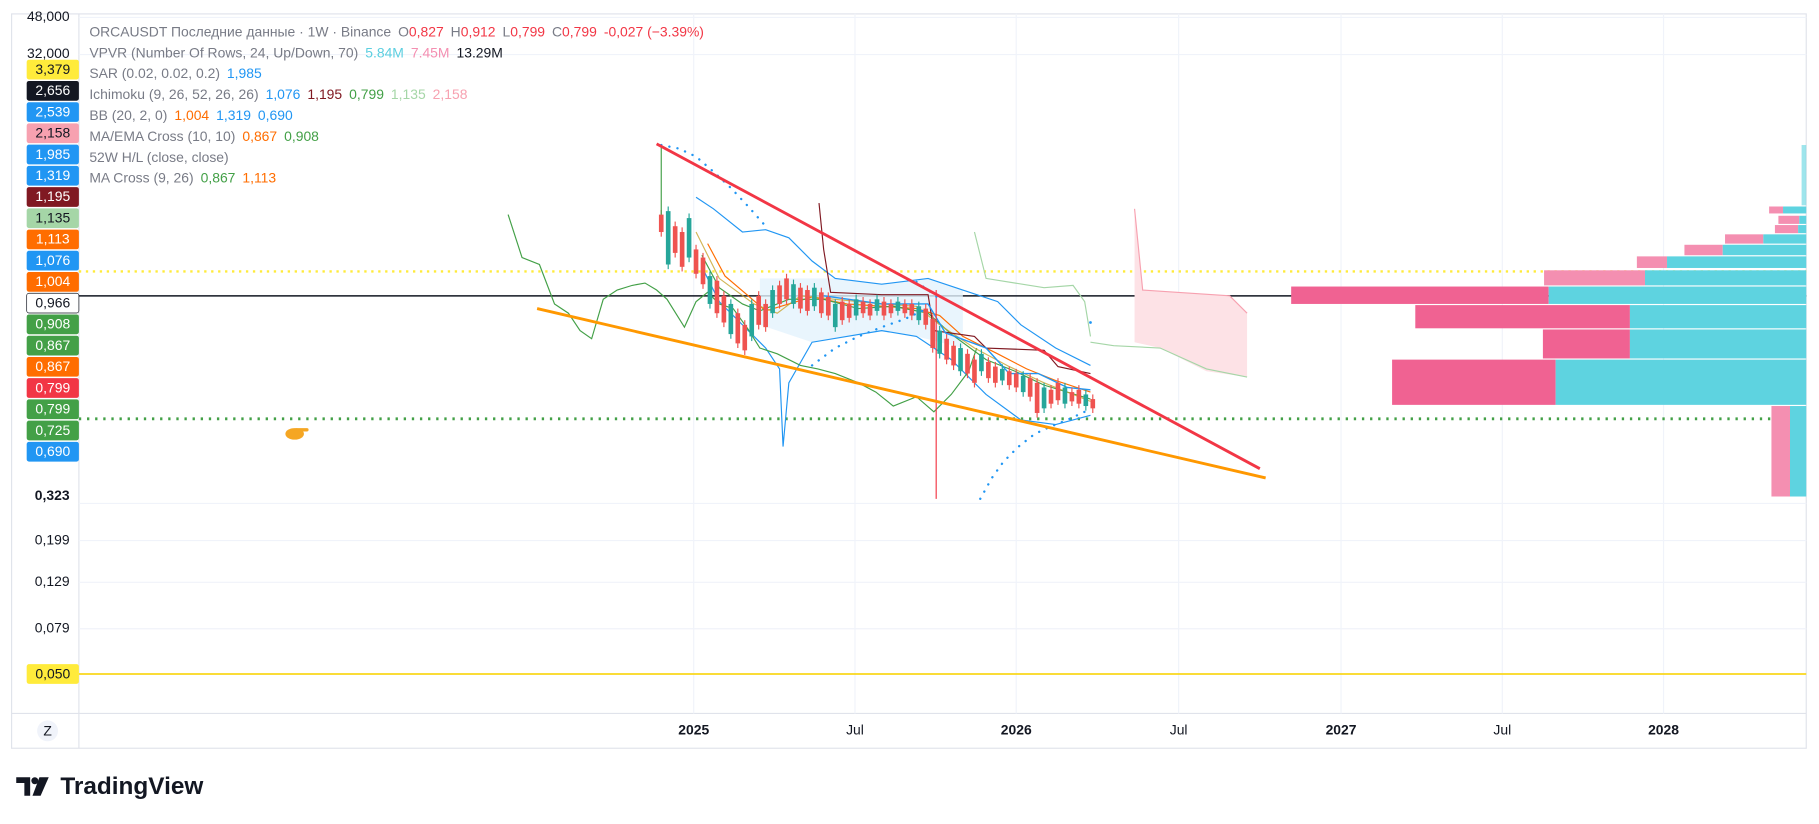 The image size is (1819, 824). Describe the element at coordinates (1090, 322) in the screenshot. I see `sar-dot` at that location.